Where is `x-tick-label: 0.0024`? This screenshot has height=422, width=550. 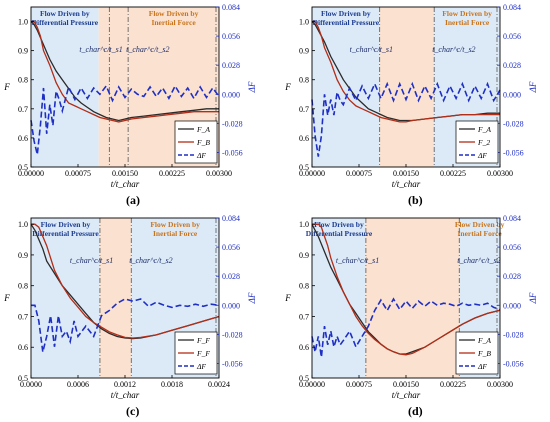
x-tick-label: 0.0024 is located at coordinates (219, 384).